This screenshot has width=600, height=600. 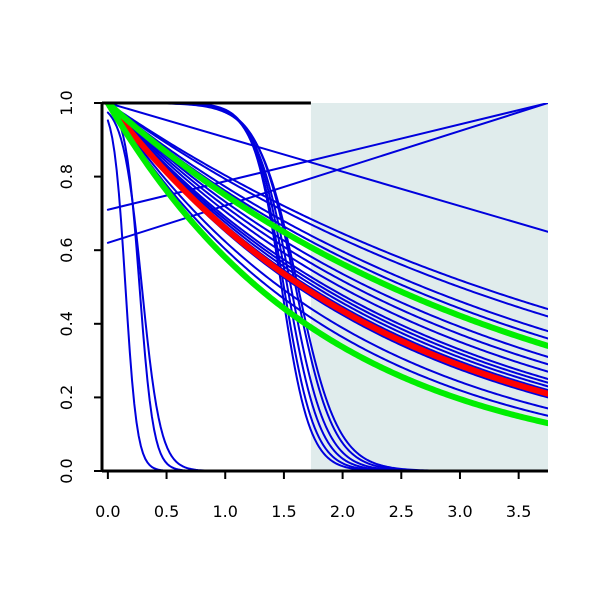 What do you see at coordinates (66, 323) in the screenshot?
I see `y-tick-label: 0.4` at bounding box center [66, 323].